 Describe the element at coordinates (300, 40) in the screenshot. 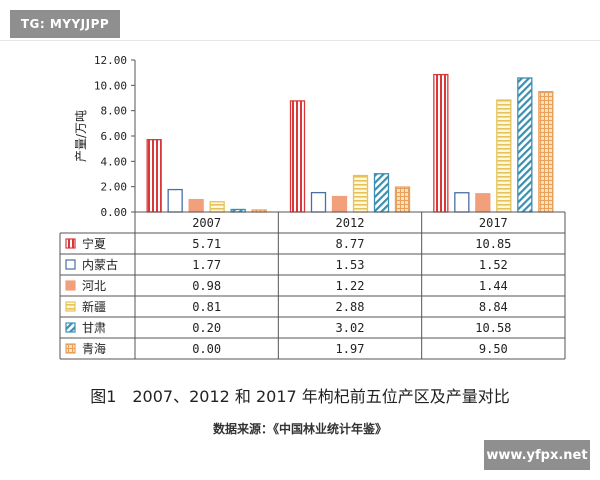

I see `top-divider` at that location.